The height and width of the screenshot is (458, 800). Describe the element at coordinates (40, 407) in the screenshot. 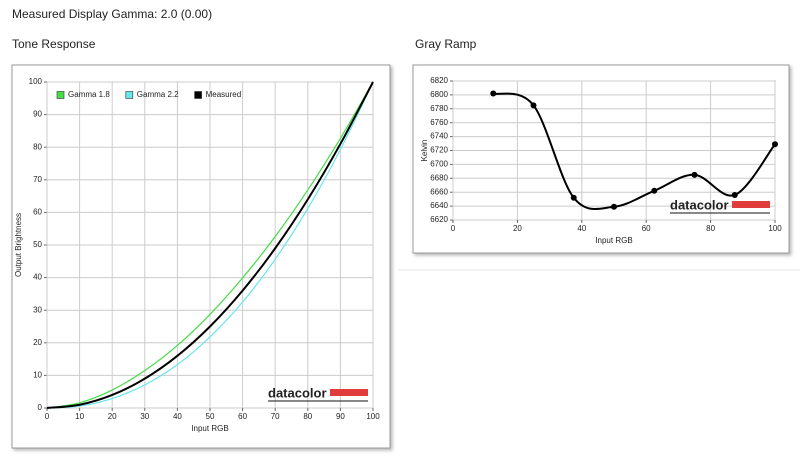

I see `y-tick-label: 0` at that location.